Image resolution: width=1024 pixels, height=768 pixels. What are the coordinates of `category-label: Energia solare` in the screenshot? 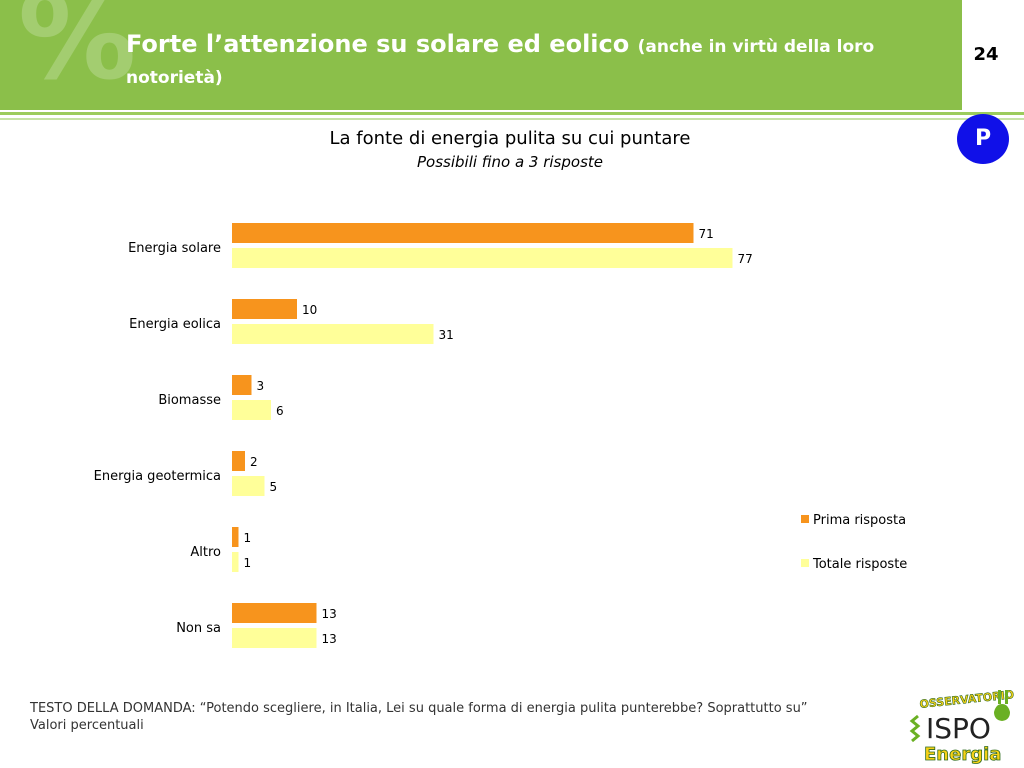 It's located at (174, 248).